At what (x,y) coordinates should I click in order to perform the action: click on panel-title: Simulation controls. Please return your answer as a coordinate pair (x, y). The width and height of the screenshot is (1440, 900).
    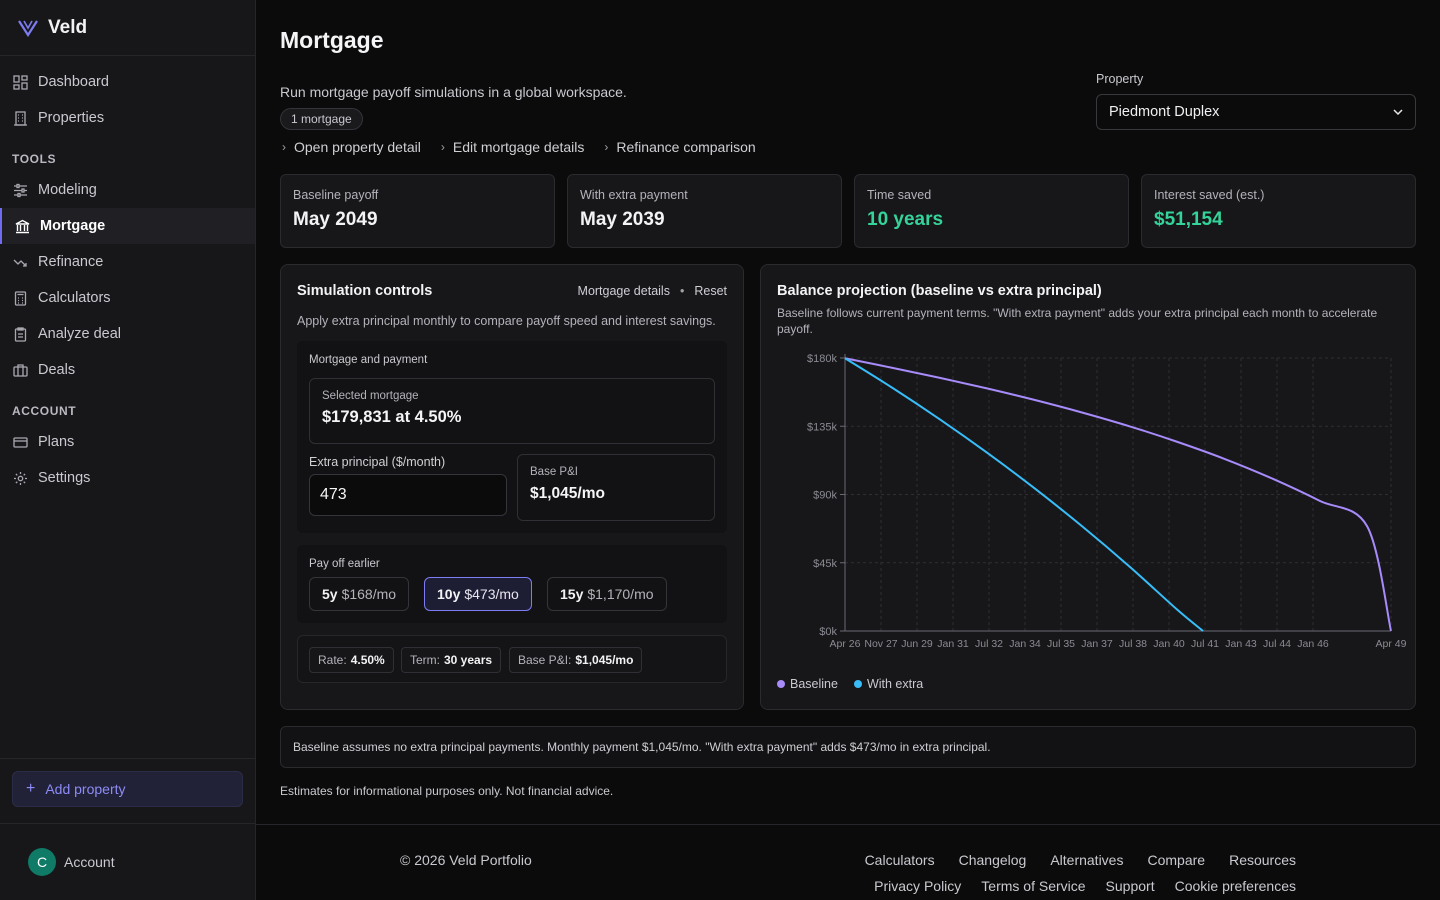
    Looking at the image, I should click on (365, 291).